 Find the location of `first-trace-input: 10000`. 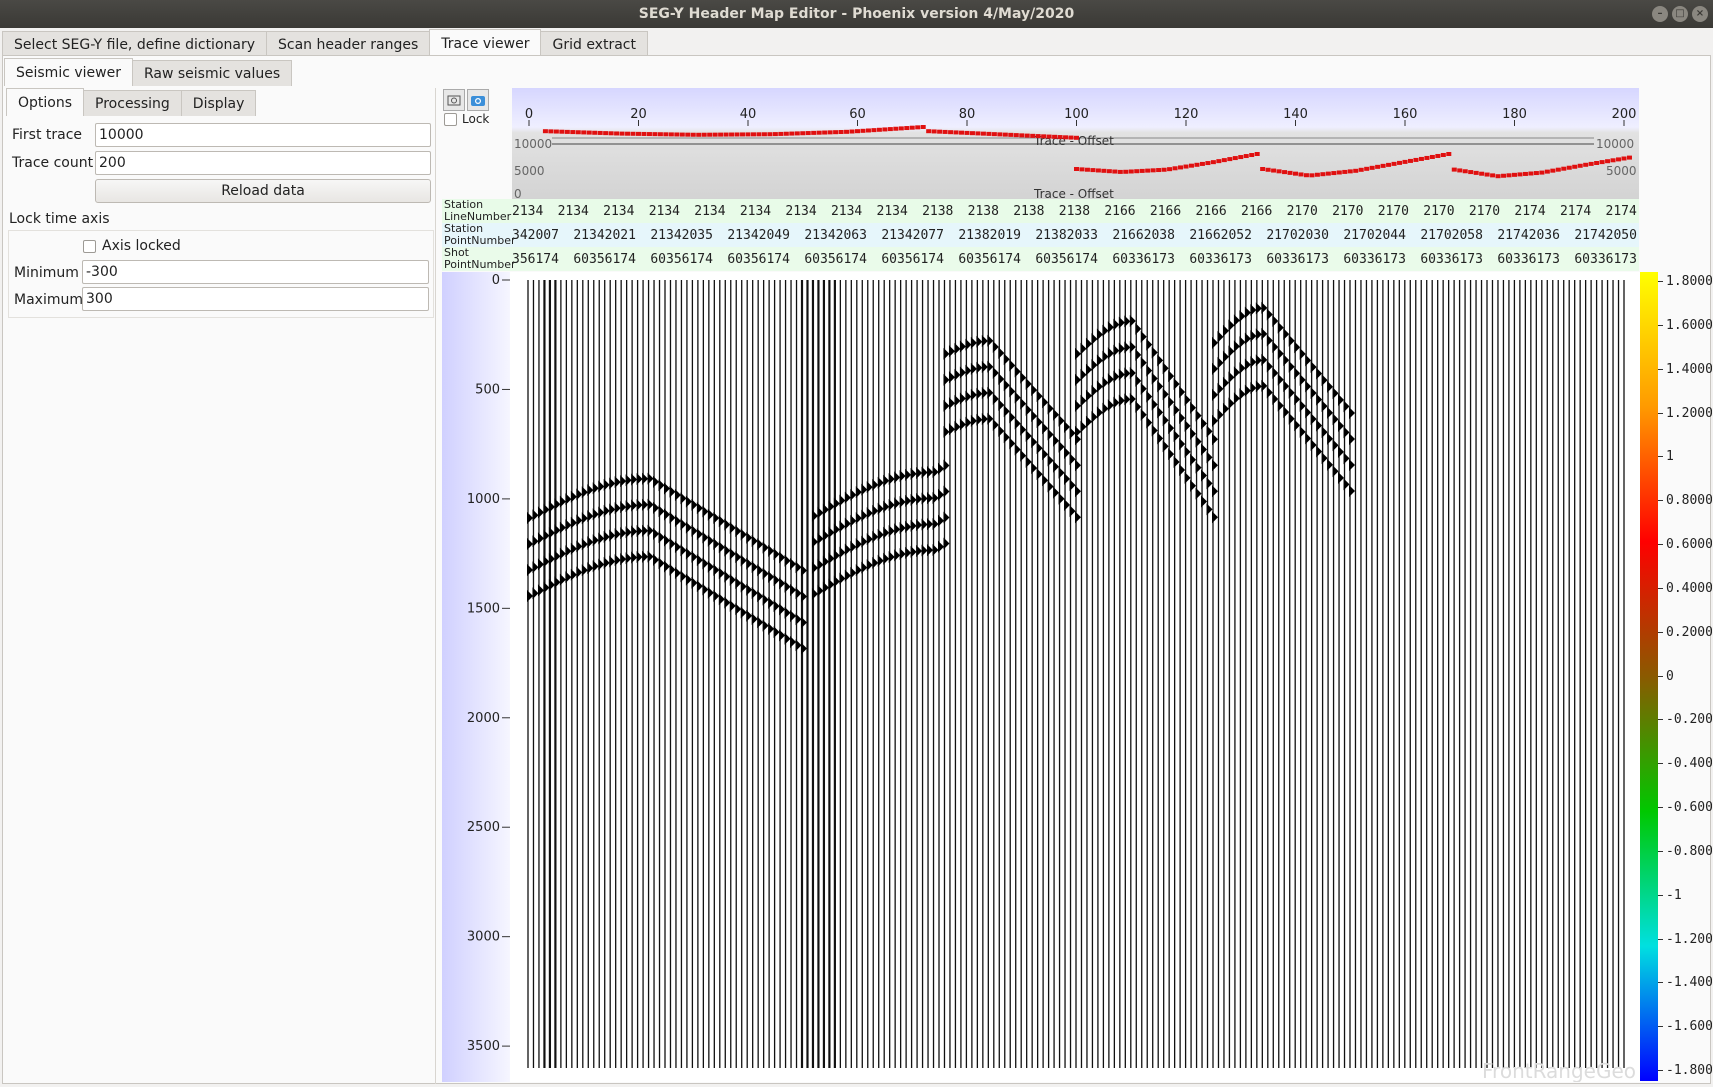

first-trace-input: 10000 is located at coordinates (263, 135).